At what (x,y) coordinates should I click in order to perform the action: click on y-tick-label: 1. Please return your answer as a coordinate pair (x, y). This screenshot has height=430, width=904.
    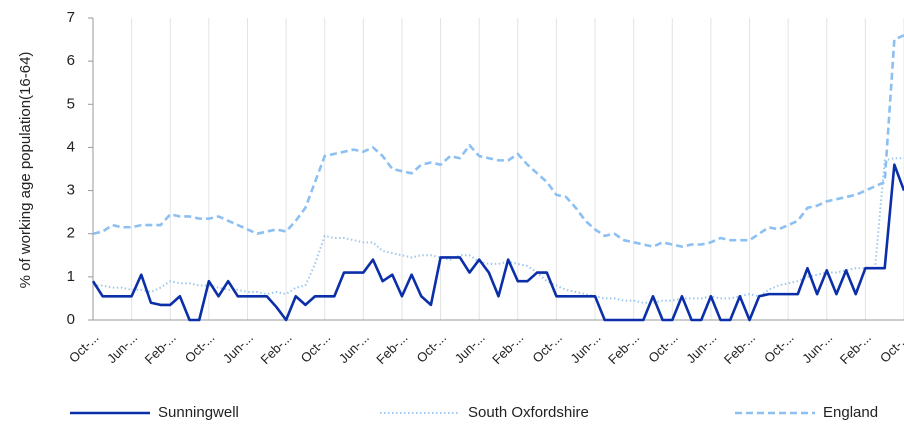
    Looking at the image, I should click on (71, 276).